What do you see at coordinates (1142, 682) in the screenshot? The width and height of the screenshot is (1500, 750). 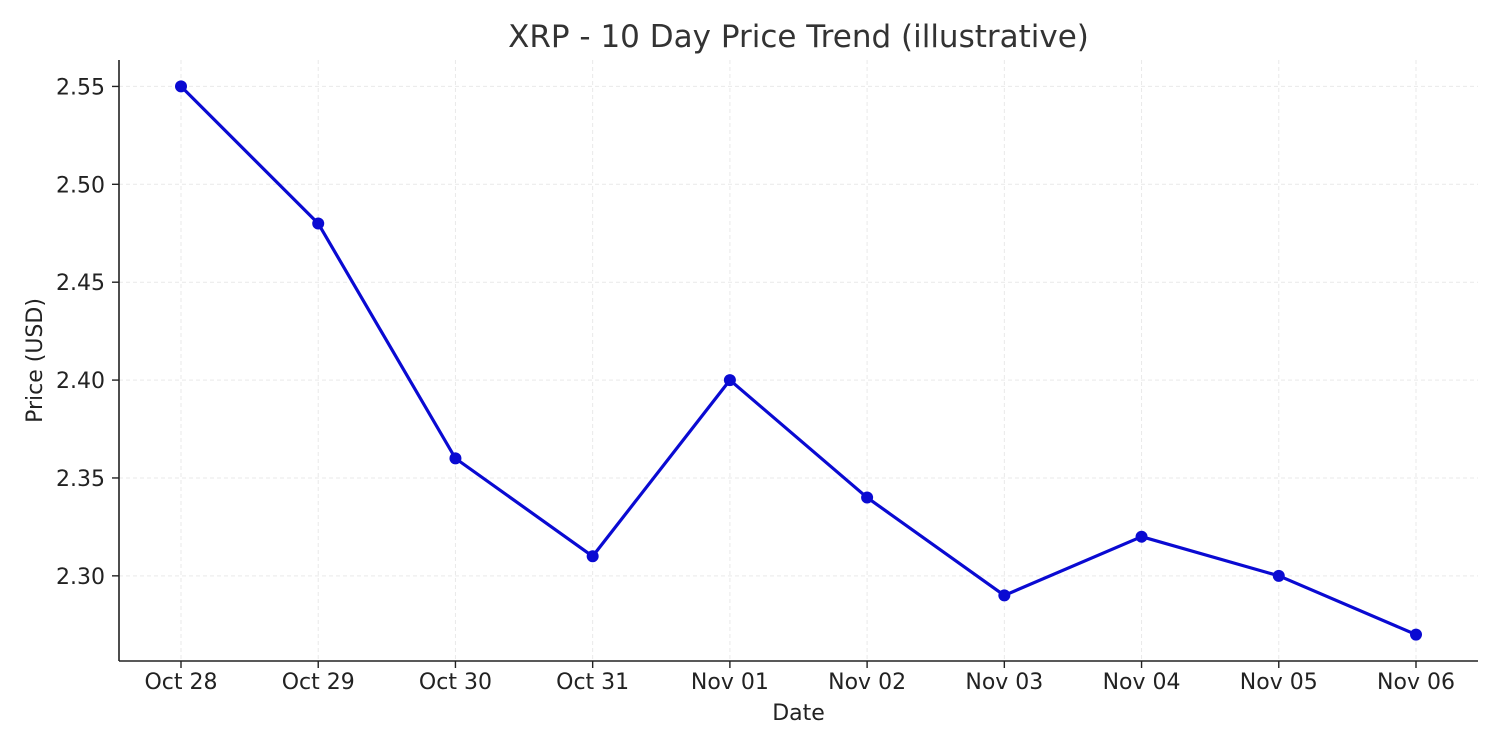 I see `x-tick-label: Nov 04` at bounding box center [1142, 682].